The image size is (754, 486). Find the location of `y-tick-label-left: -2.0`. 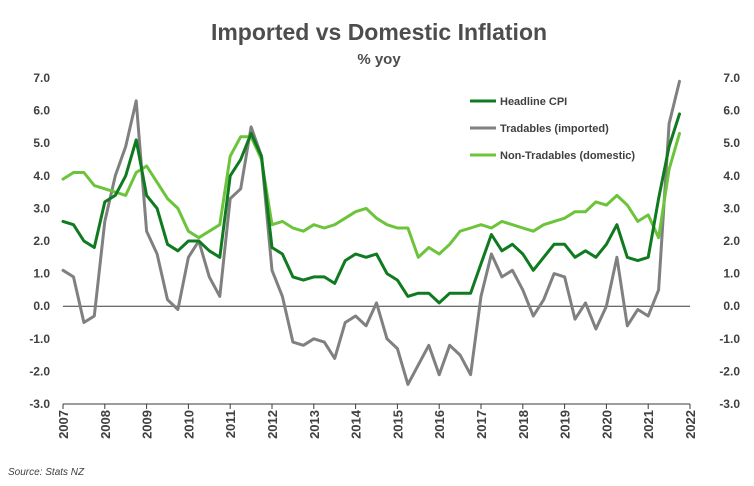

y-tick-label-left: -2.0 is located at coordinates (39, 371).